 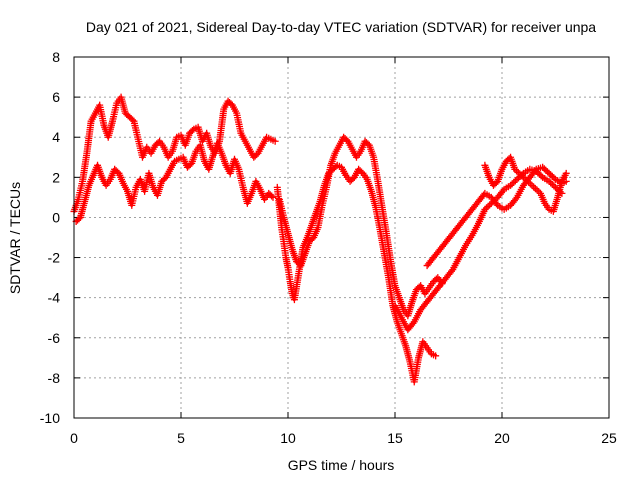 I want to click on x-tick-label: 10, so click(x=288, y=438).